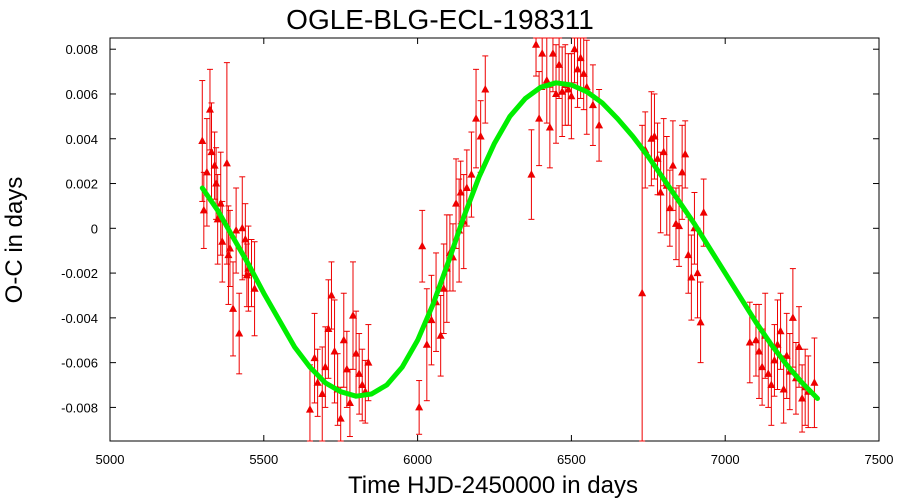  What do you see at coordinates (725, 459) in the screenshot?
I see `x-tick-label: 7000` at bounding box center [725, 459].